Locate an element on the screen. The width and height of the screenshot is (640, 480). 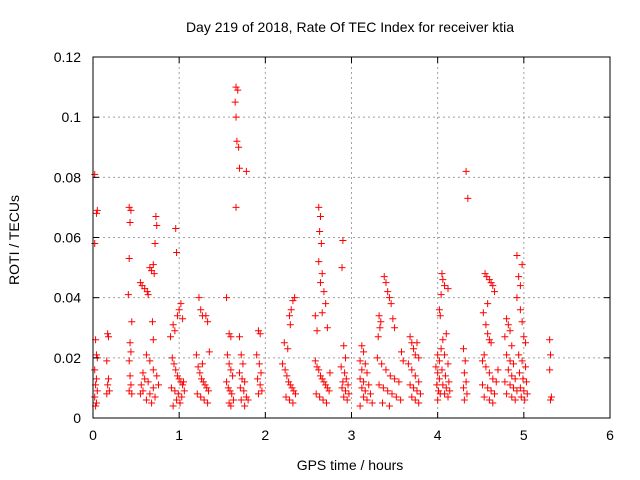
y-tick-label: 0.12 is located at coordinates (67, 57).